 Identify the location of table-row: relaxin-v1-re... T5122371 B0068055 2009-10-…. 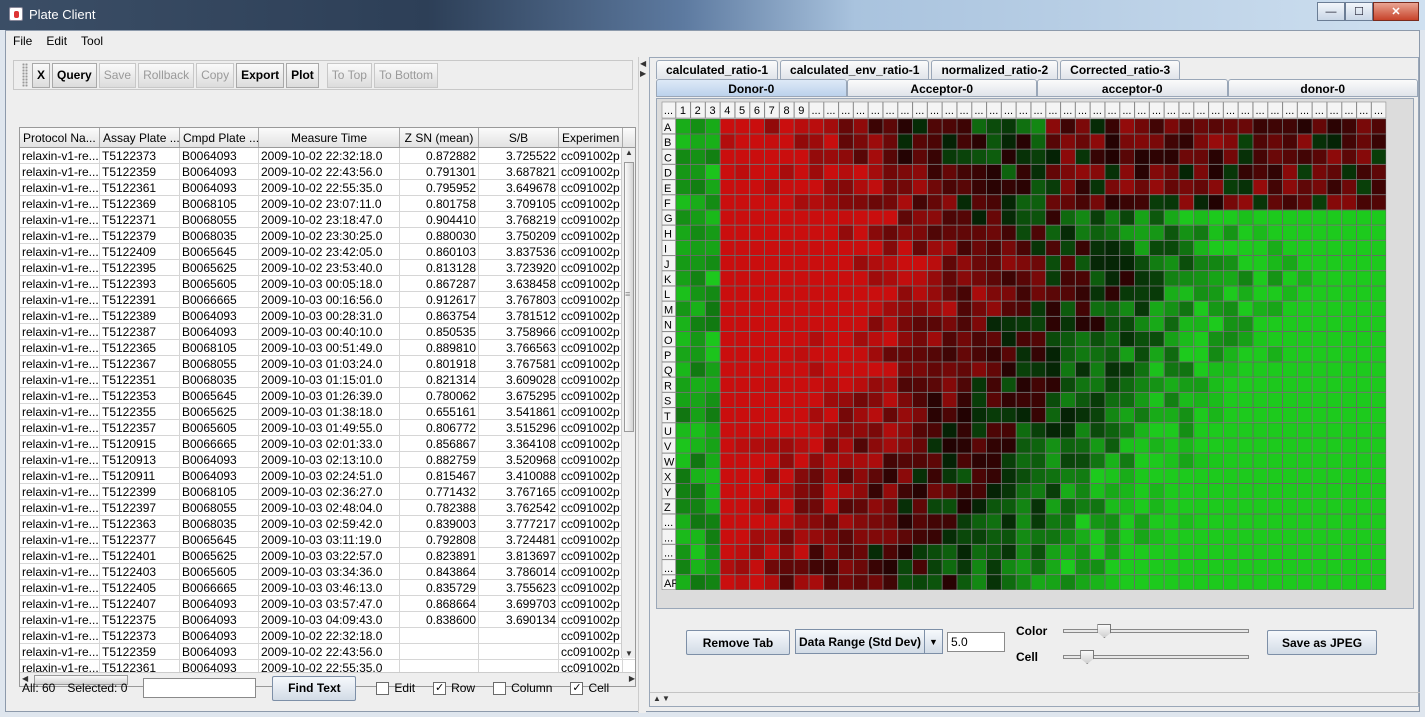
(327, 220).